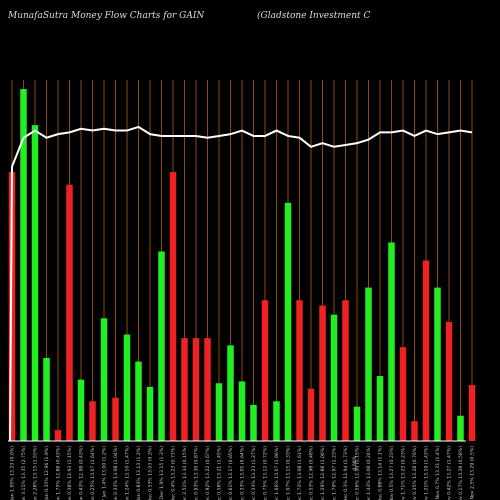 This screenshot has height=500, width=500. Describe the element at coordinates (128, 473) in the screenshot. I see `x-tick-label: Fri 03 Jan 1.24% 13.10 (1.47%)` at that location.